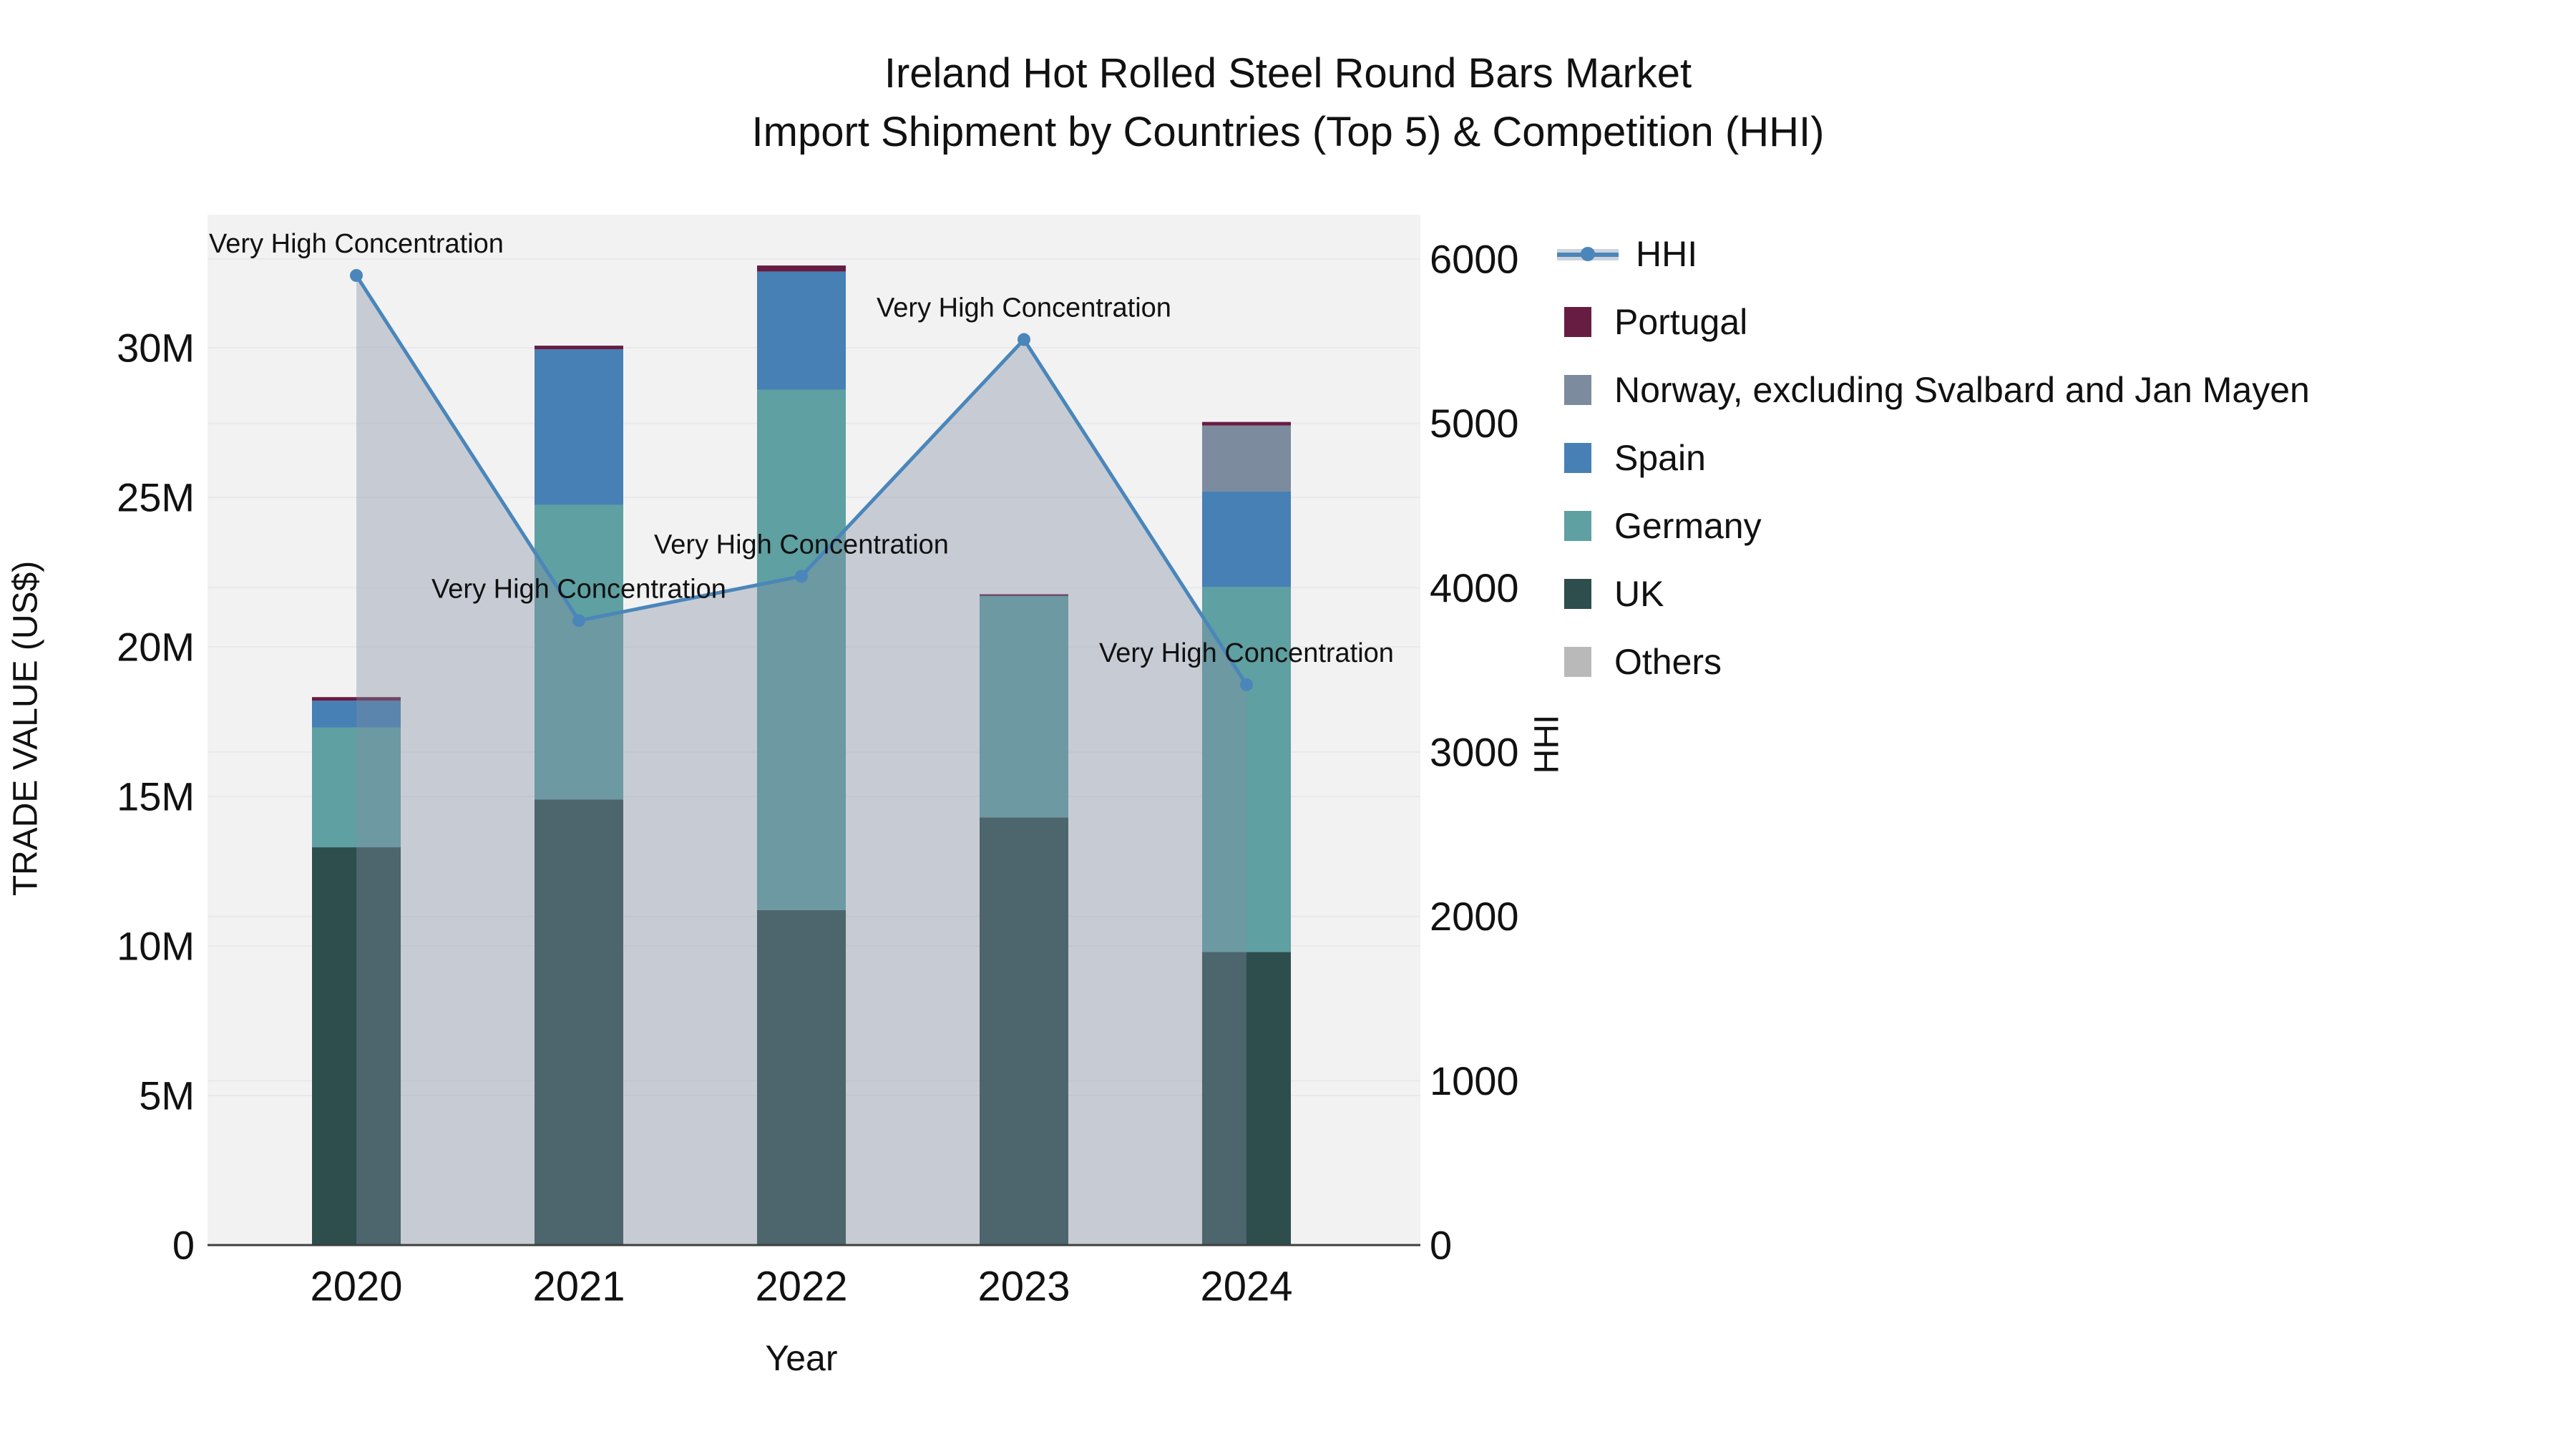 This screenshot has height=1449, width=2576. What do you see at coordinates (1577, 662) in the screenshot?
I see `legend-swatch-others` at bounding box center [1577, 662].